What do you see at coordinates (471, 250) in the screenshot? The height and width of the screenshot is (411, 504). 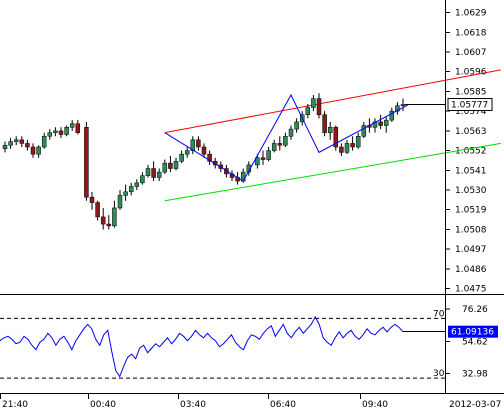 I see `price-tick-label: 1.0497` at bounding box center [471, 250].